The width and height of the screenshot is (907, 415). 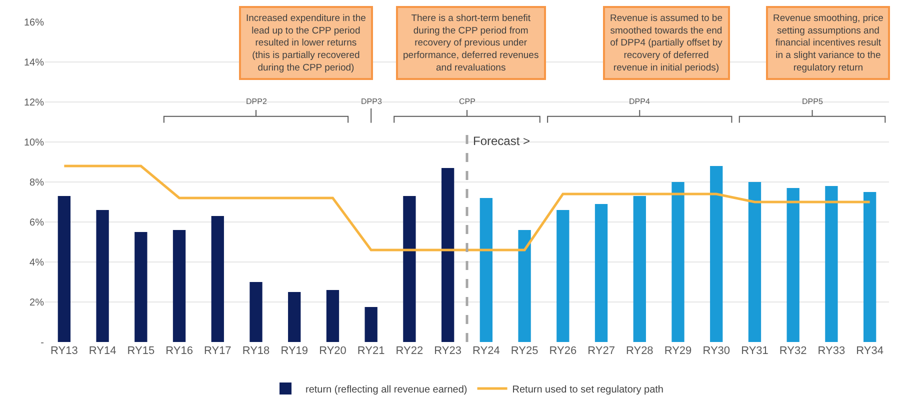 What do you see at coordinates (754, 351) in the screenshot?
I see `x-tick-label: RY31` at bounding box center [754, 351].